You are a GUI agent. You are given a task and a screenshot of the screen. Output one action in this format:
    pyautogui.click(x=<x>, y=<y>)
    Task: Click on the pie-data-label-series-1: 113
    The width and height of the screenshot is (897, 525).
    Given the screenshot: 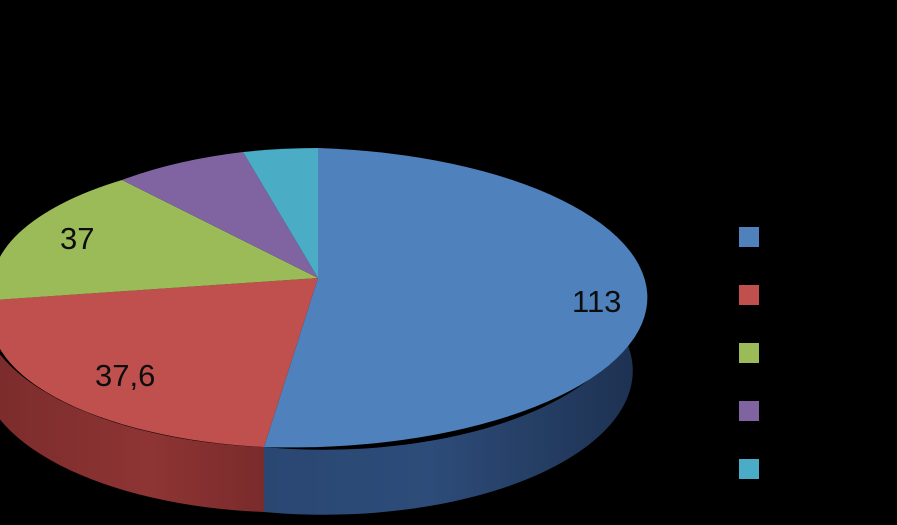 What is the action you would take?
    pyautogui.click(x=597, y=301)
    